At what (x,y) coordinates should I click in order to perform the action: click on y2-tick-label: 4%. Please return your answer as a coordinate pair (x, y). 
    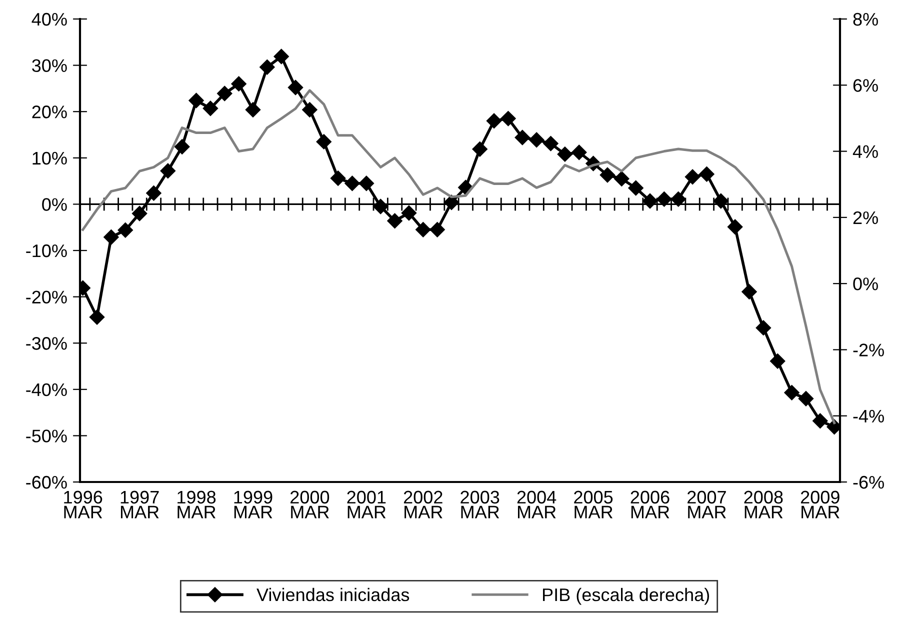
    Looking at the image, I should click on (865, 151).